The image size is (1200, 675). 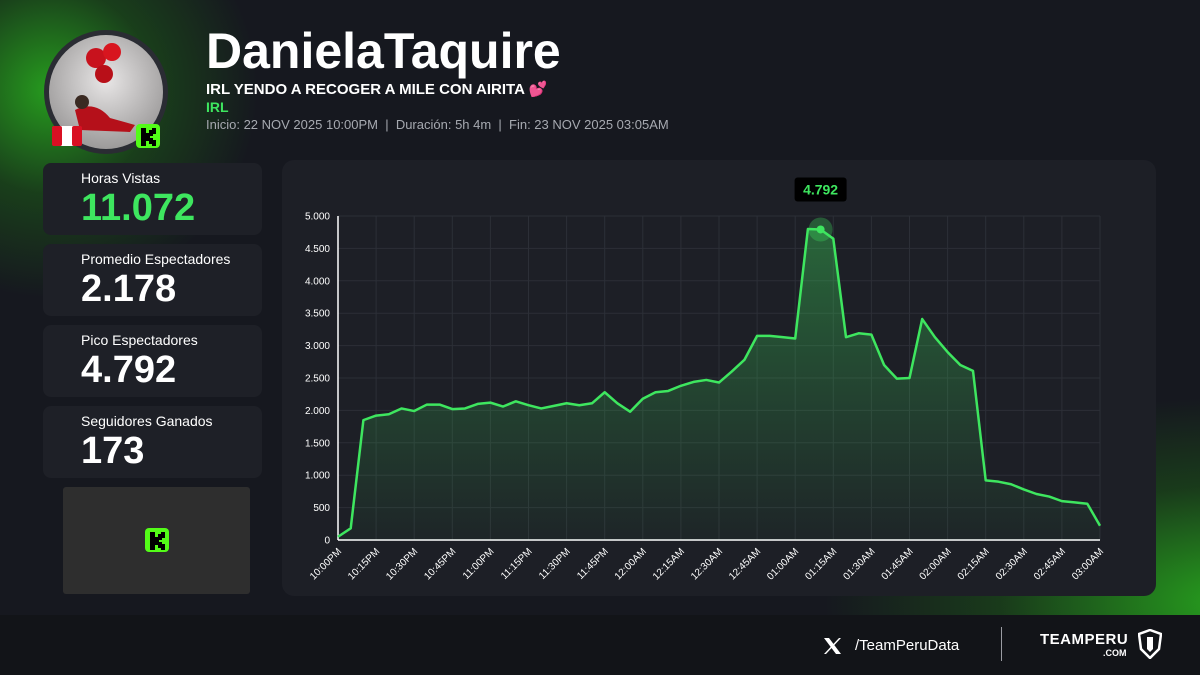 I want to click on stat-card: Pico Espectadores 4.792, so click(x=152, y=361).